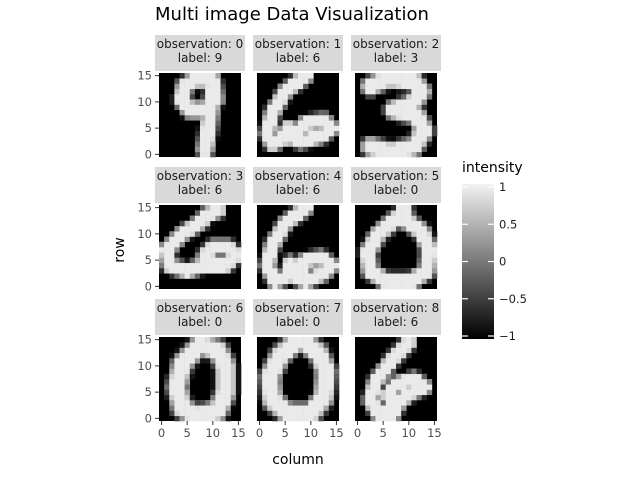  What do you see at coordinates (144, 76) in the screenshot?
I see `y-tick-label: 15` at bounding box center [144, 76].